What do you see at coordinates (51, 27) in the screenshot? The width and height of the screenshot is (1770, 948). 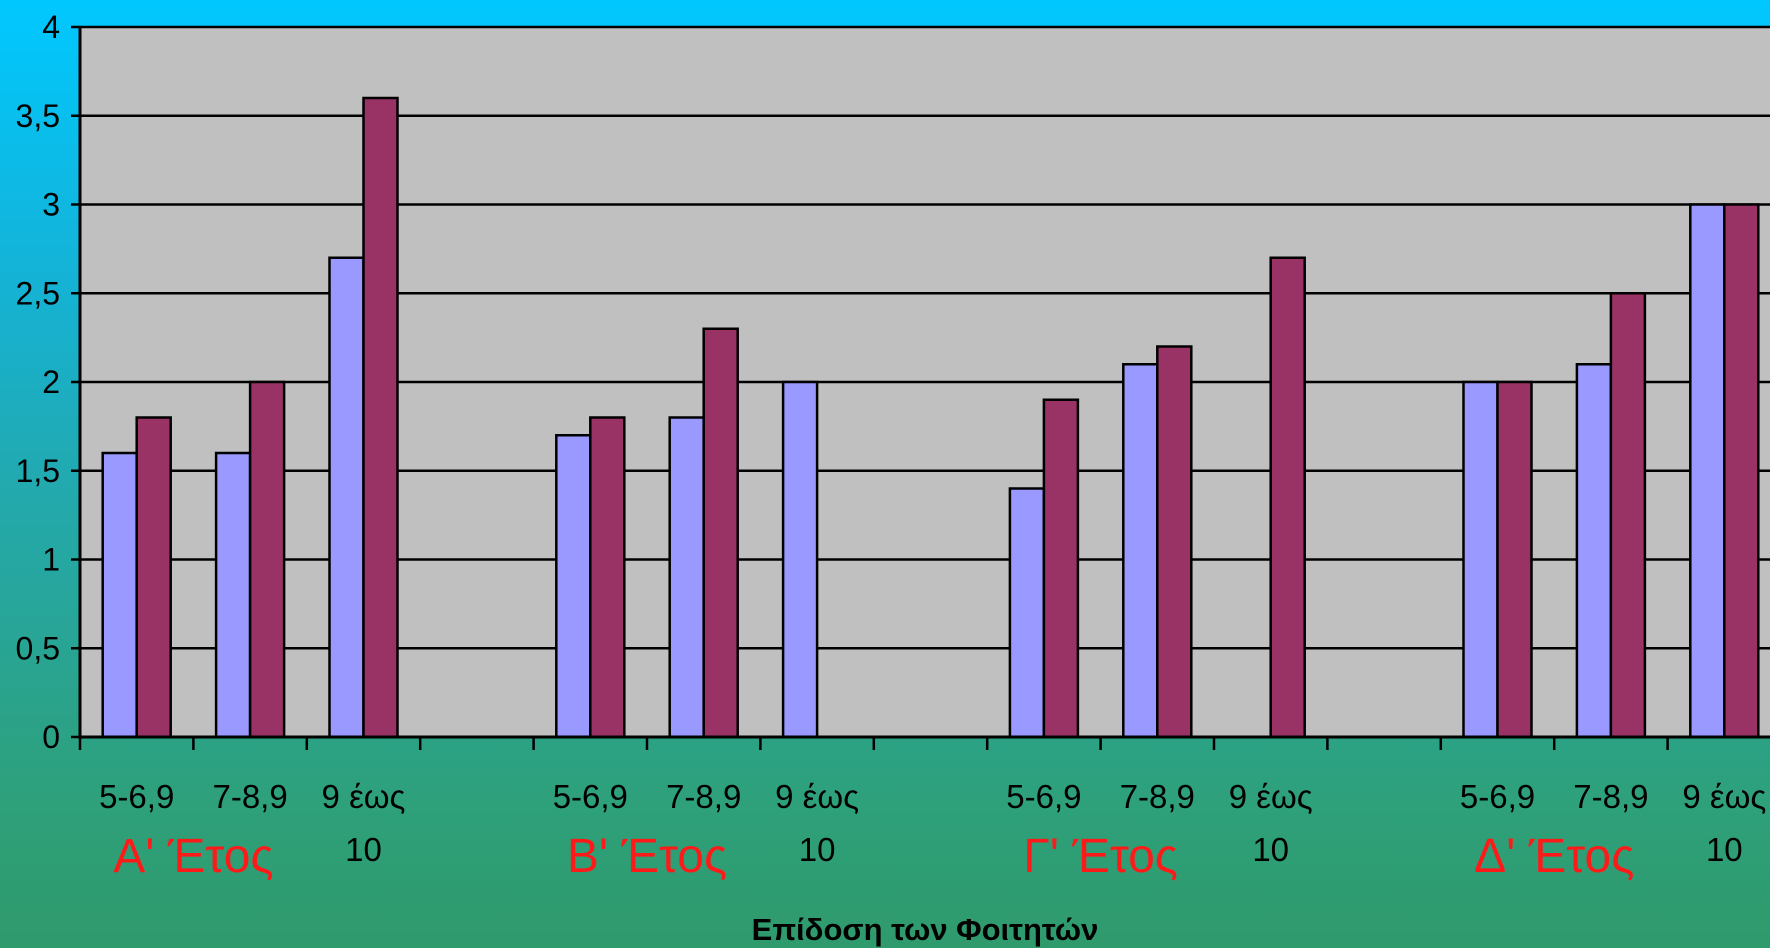 I see `y-tick-label: 4` at bounding box center [51, 27].